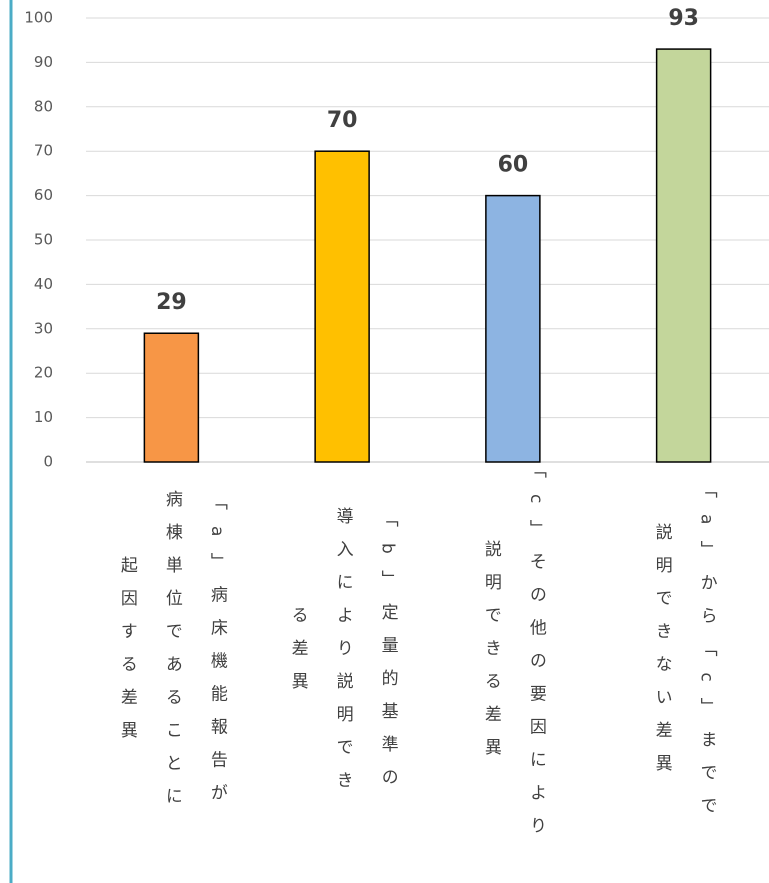 Image resolution: width=769 pixels, height=883 pixels. What do you see at coordinates (342, 655) in the screenshot?
I see `x-tick-label: 「b」定量的基準の導入により説明できる差異` at bounding box center [342, 655].